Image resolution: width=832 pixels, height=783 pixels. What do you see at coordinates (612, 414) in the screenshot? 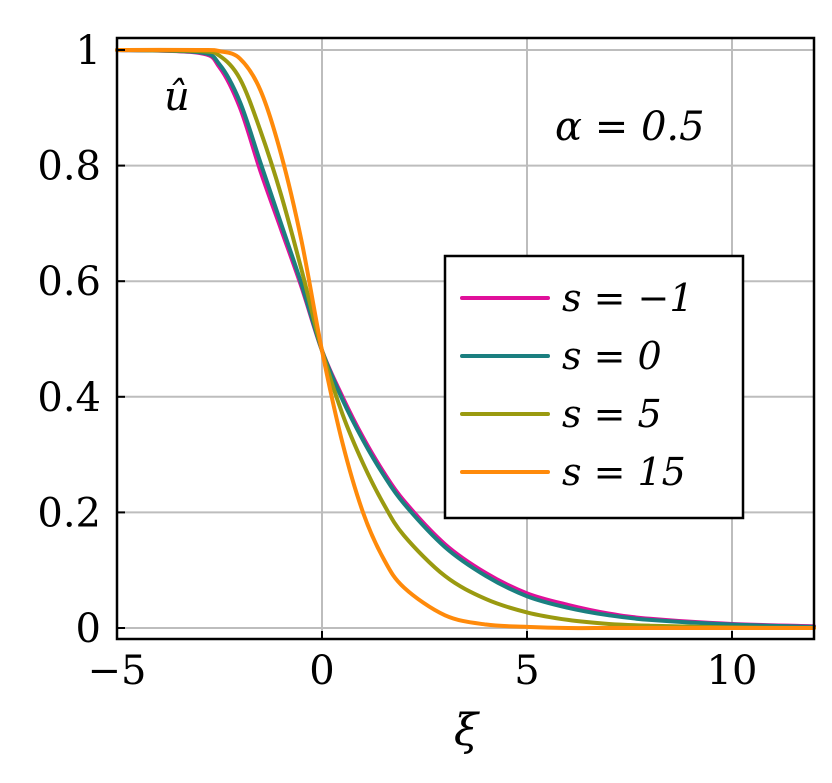
I see `legend-label-2: s = 5` at bounding box center [612, 414].